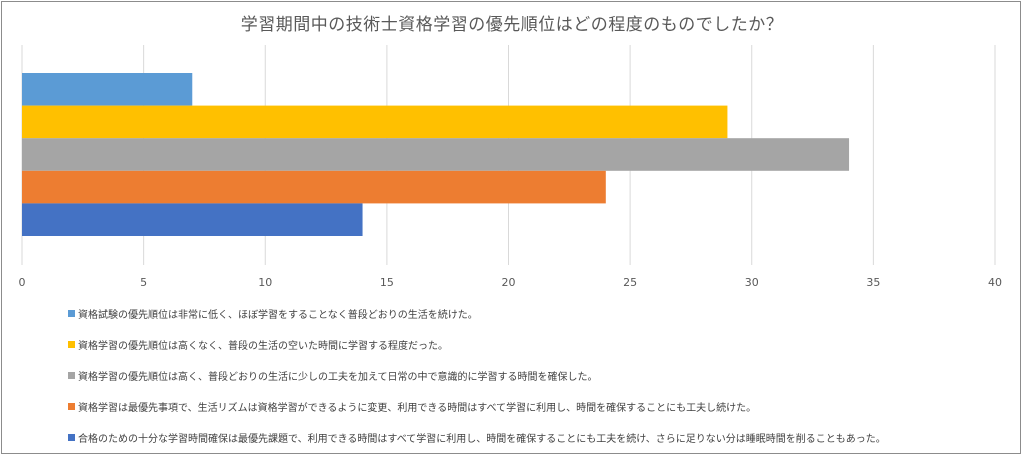 The image size is (1024, 457). I want to click on x-tick-label: 5, so click(143, 282).